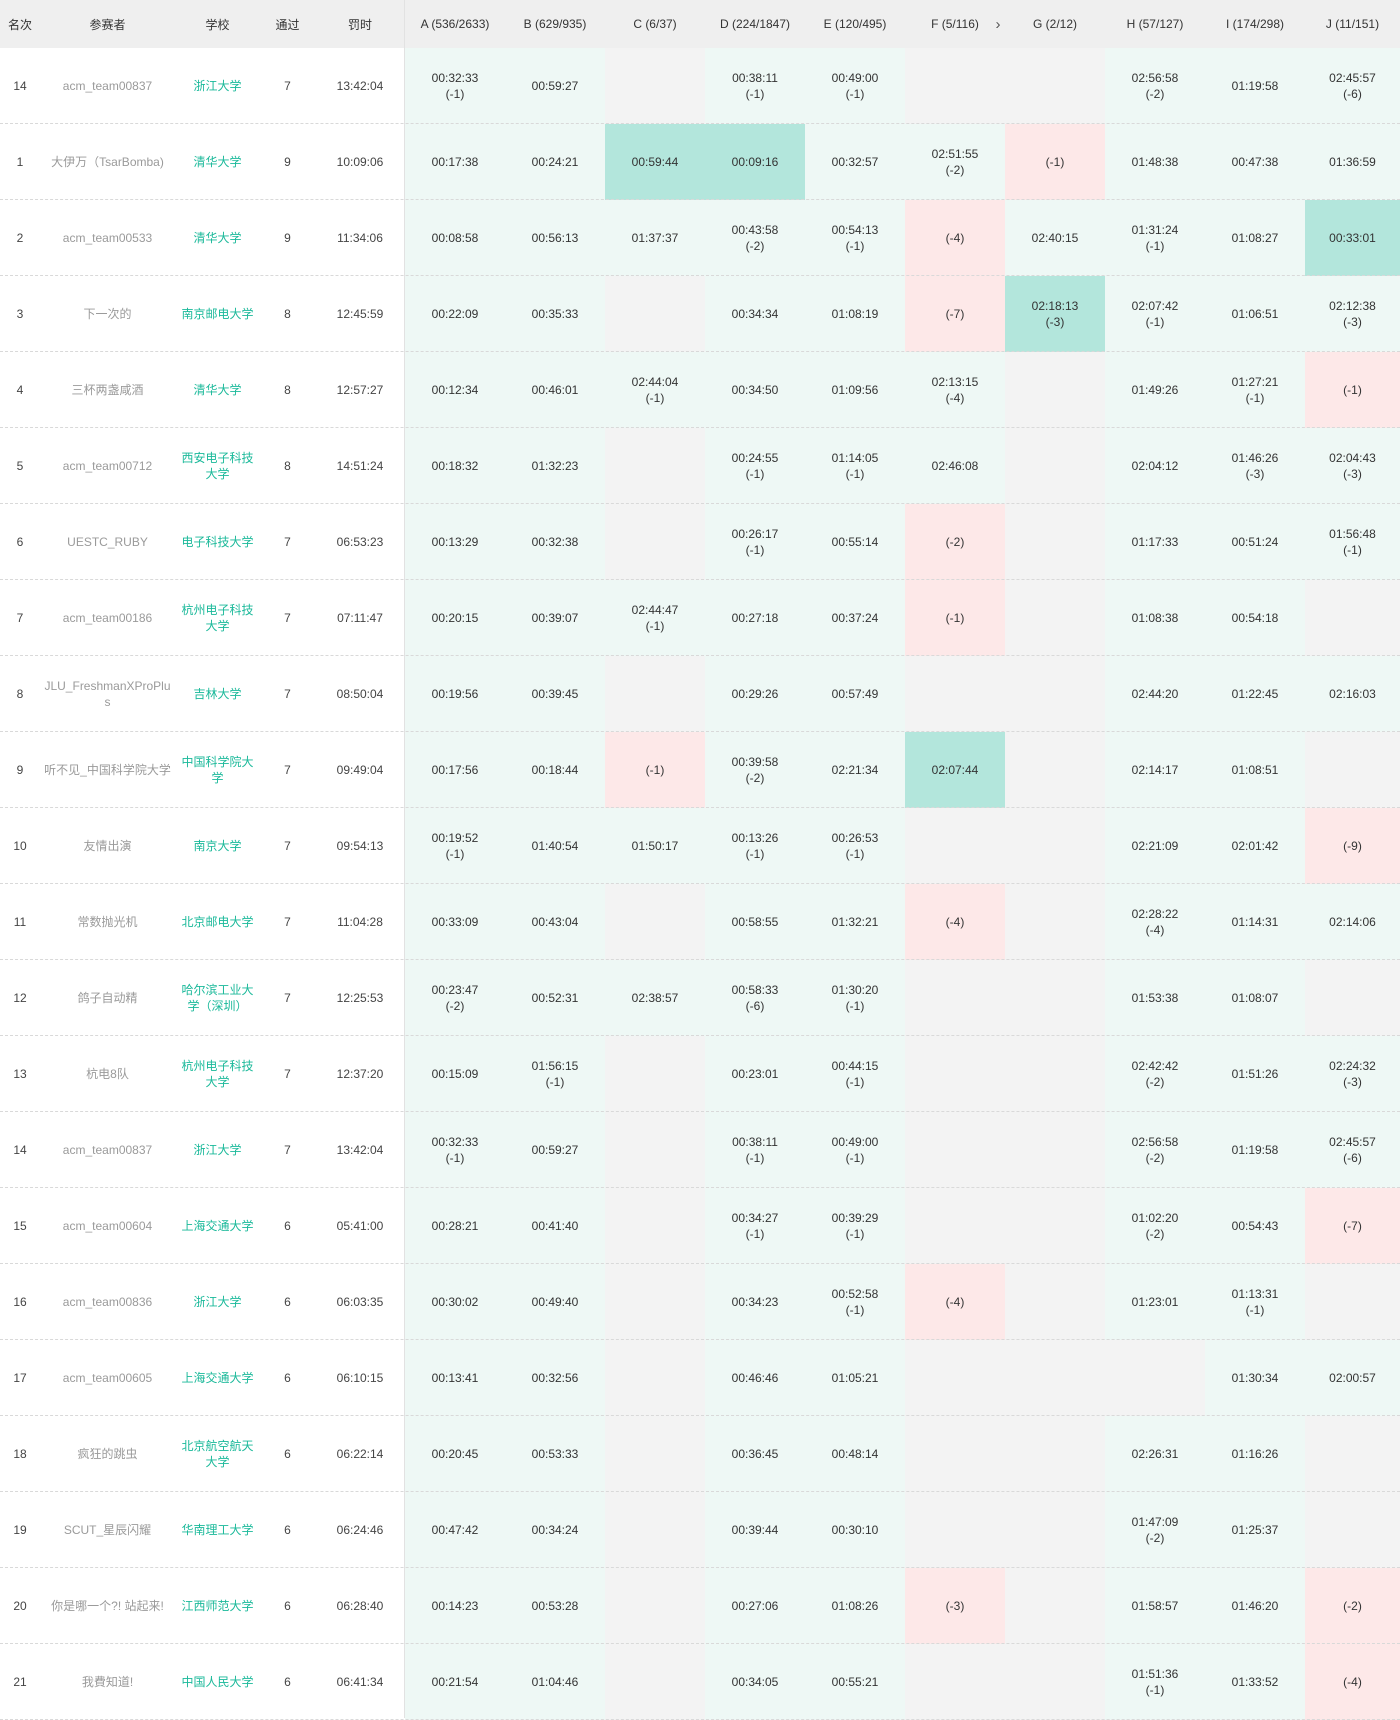  What do you see at coordinates (955, 770) in the screenshot?
I see `submission-time: 02:07:44` at bounding box center [955, 770].